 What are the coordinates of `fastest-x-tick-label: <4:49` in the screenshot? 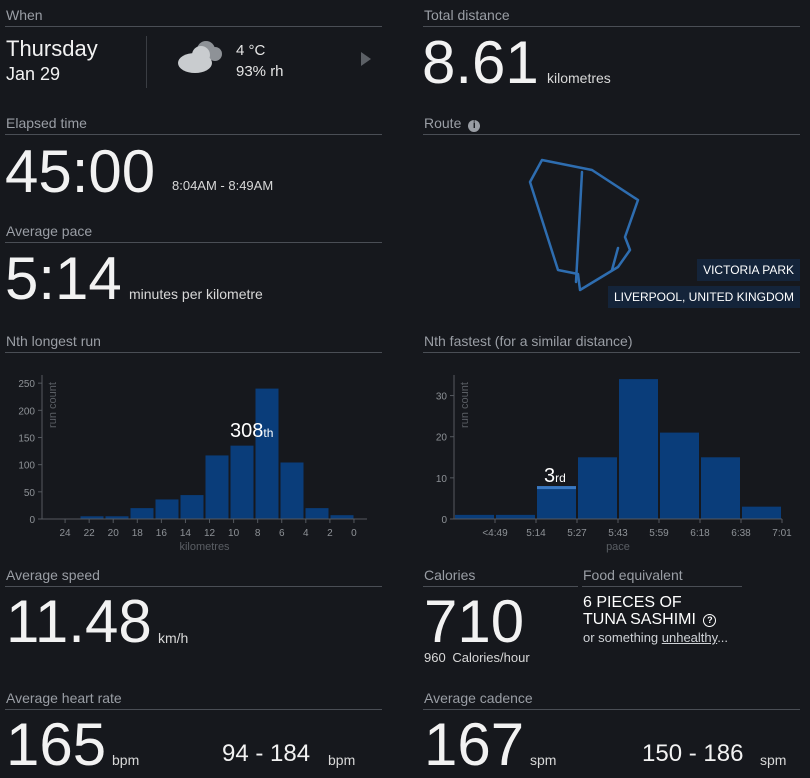 It's located at (495, 533).